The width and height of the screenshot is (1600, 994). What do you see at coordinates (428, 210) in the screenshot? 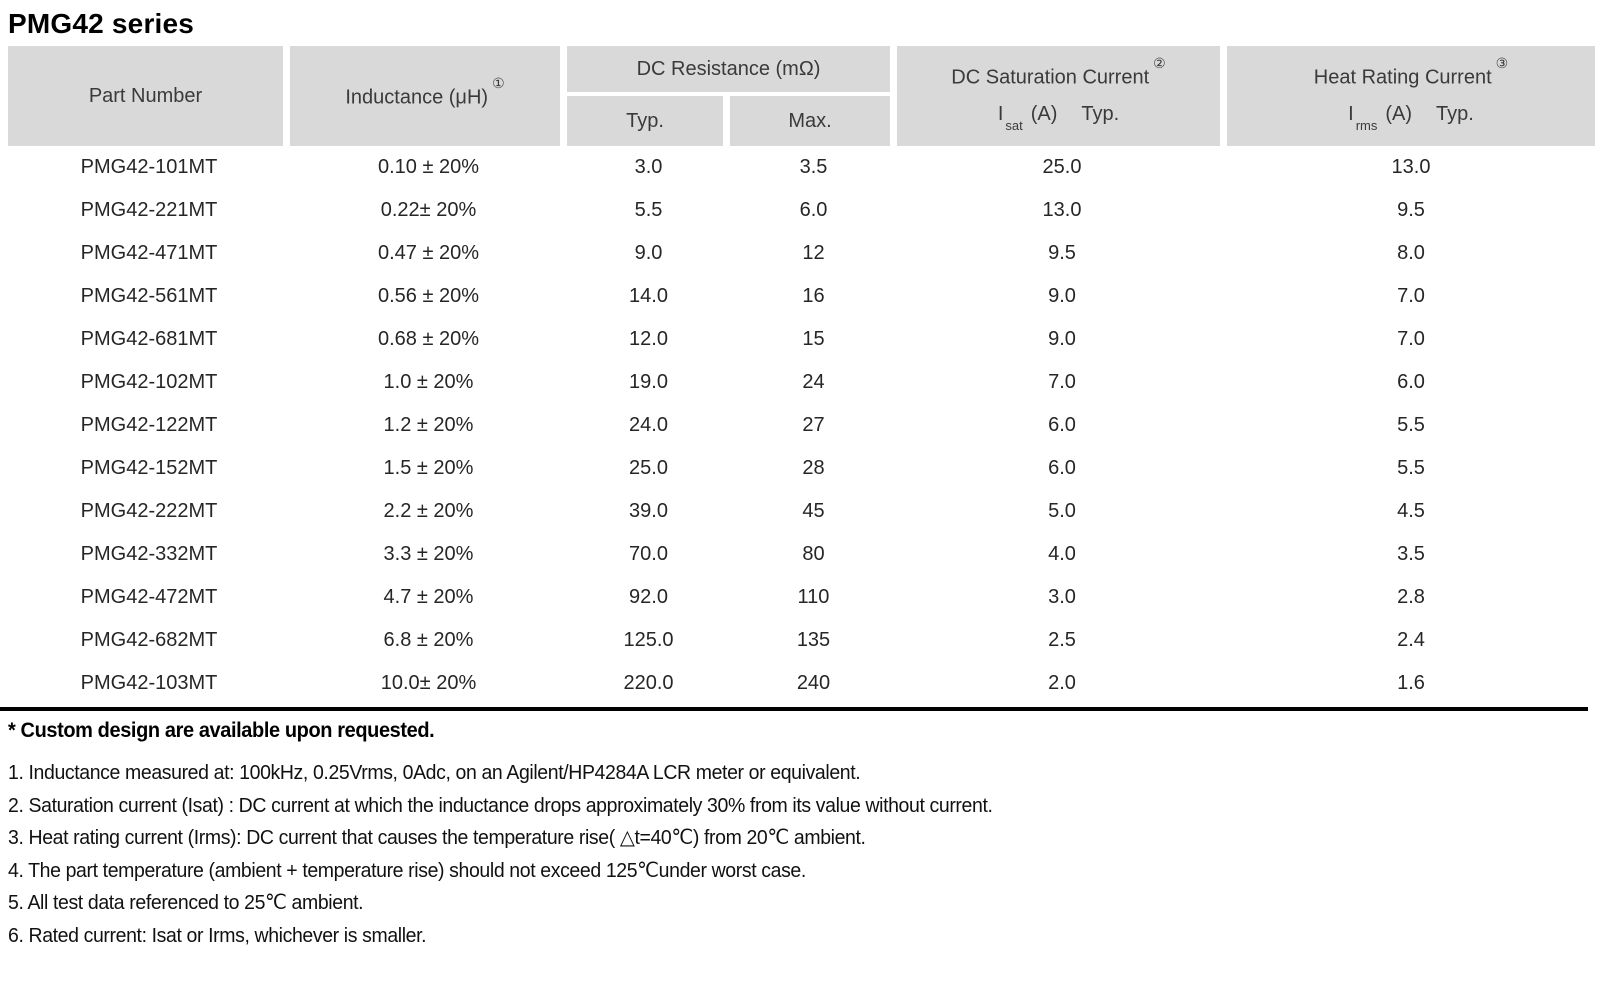
I see `inductance-cell: 0.22± 20%` at bounding box center [428, 210].